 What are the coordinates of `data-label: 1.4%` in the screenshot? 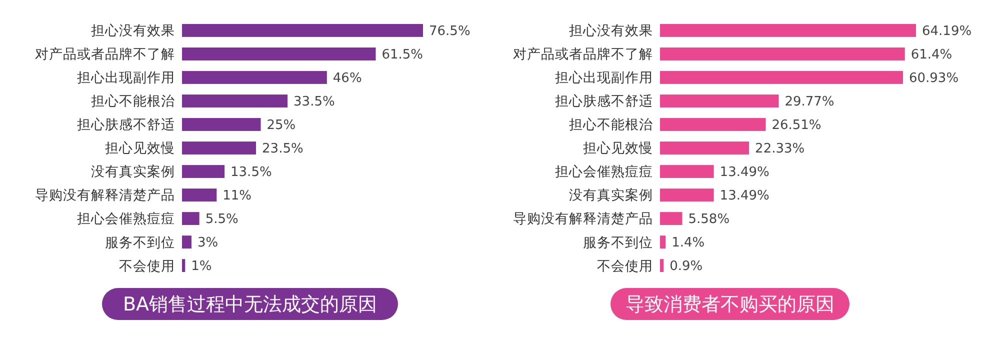 It's located at (688, 243).